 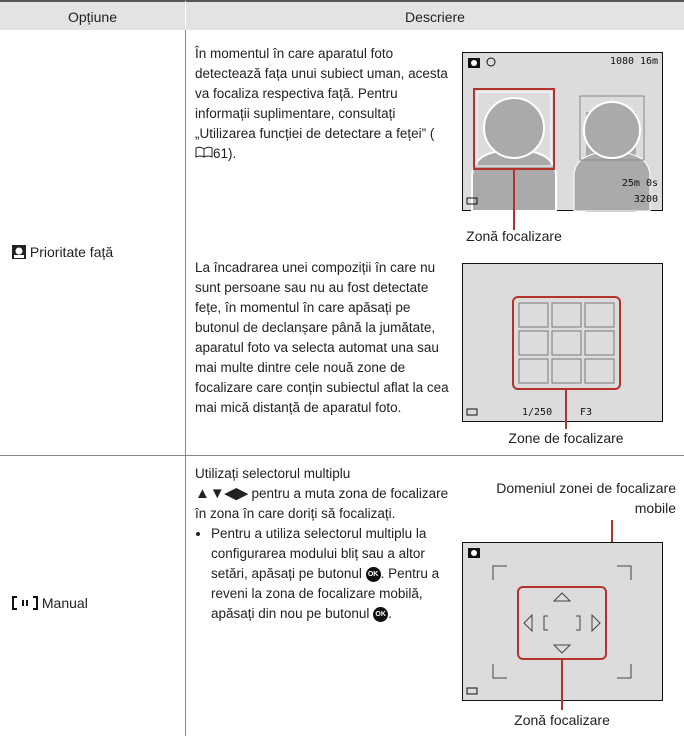 What do you see at coordinates (586, 498) in the screenshot?
I see `caption: Domeniul zonei de focalizare mobile` at bounding box center [586, 498].